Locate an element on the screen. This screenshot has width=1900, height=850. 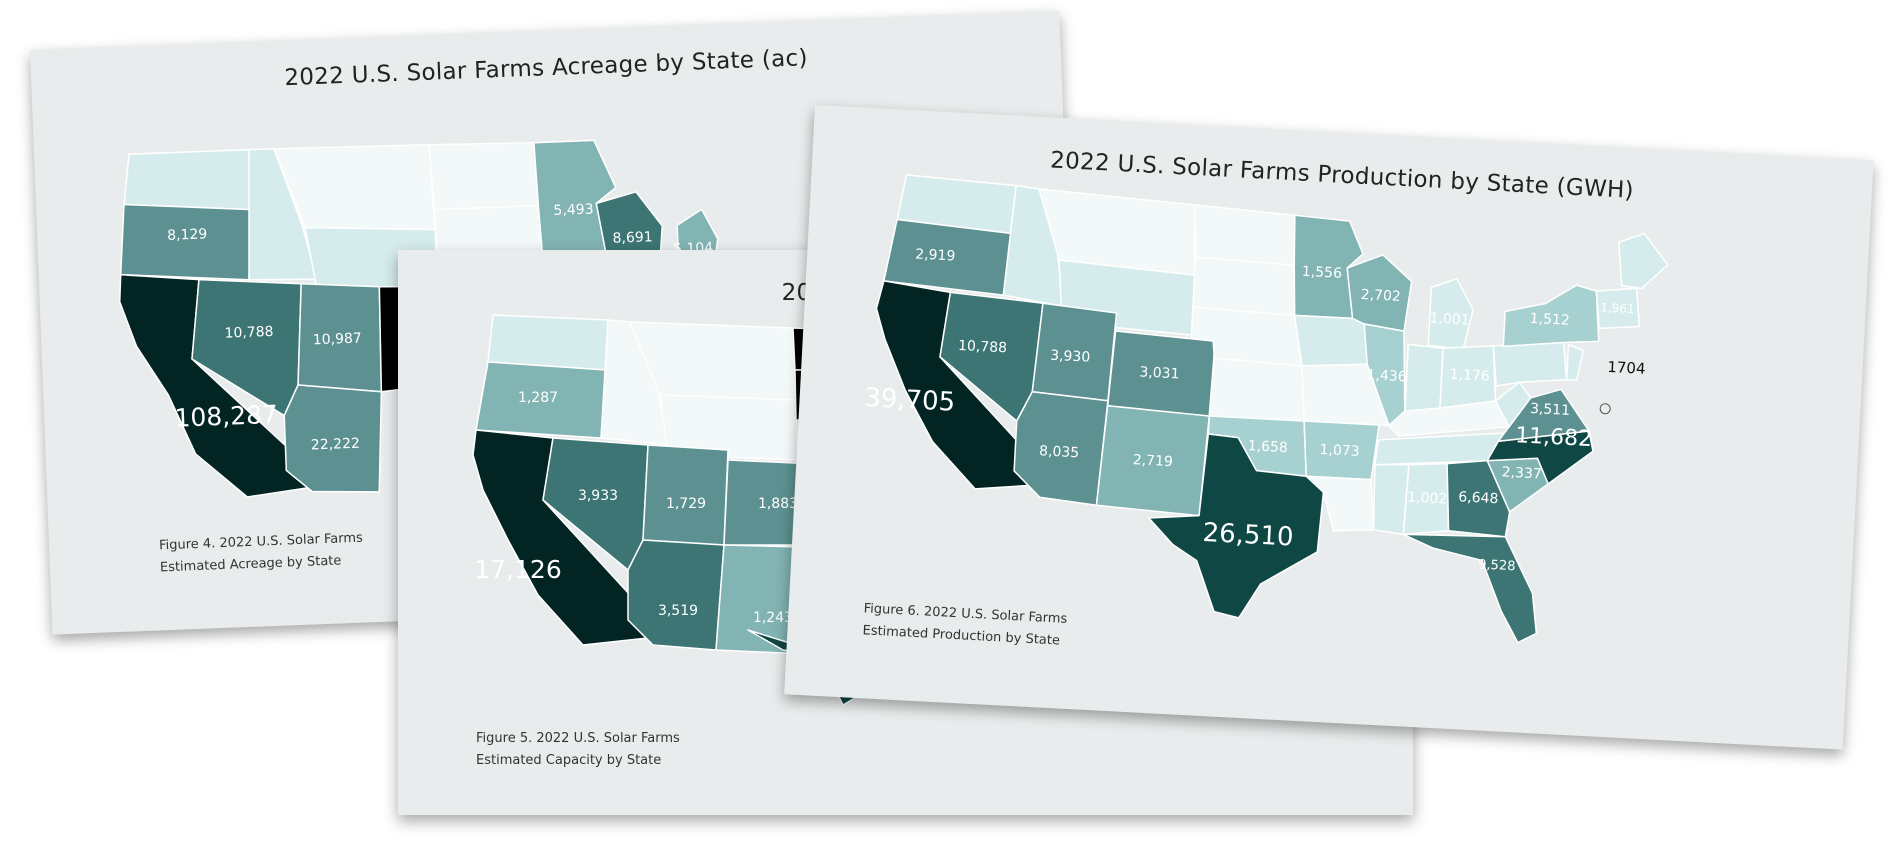
state-washington is located at coordinates (548, 342).